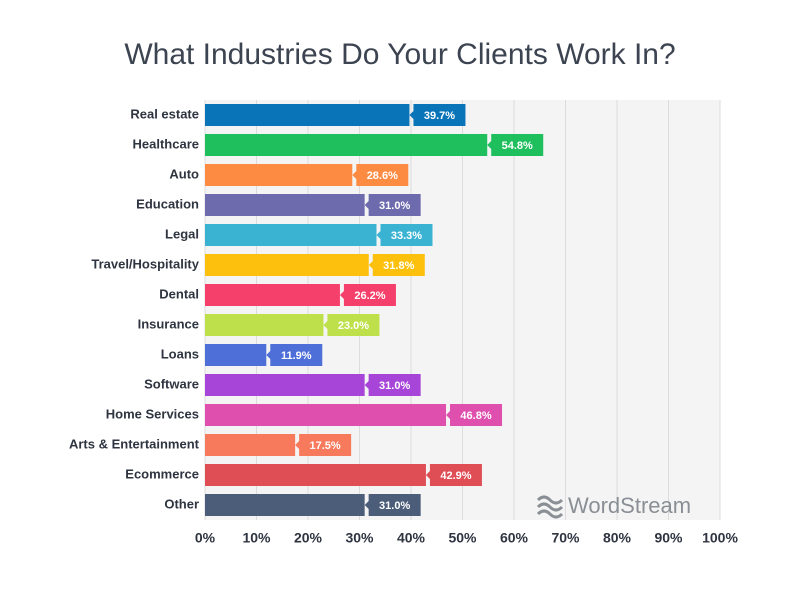  What do you see at coordinates (256, 538) in the screenshot?
I see `x-tick-label: 10%` at bounding box center [256, 538].